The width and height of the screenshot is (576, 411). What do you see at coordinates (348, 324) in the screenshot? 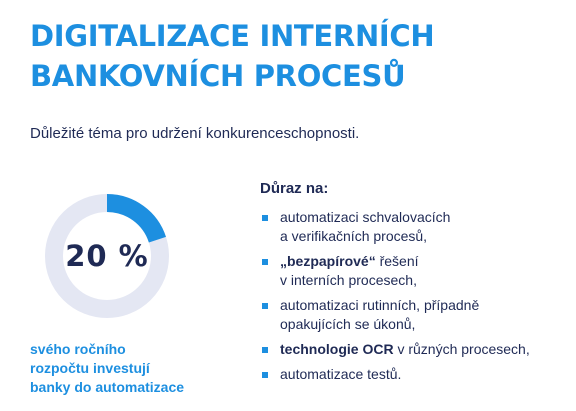
I see `list-item-text: opakujících se úkonů,` at bounding box center [348, 324].